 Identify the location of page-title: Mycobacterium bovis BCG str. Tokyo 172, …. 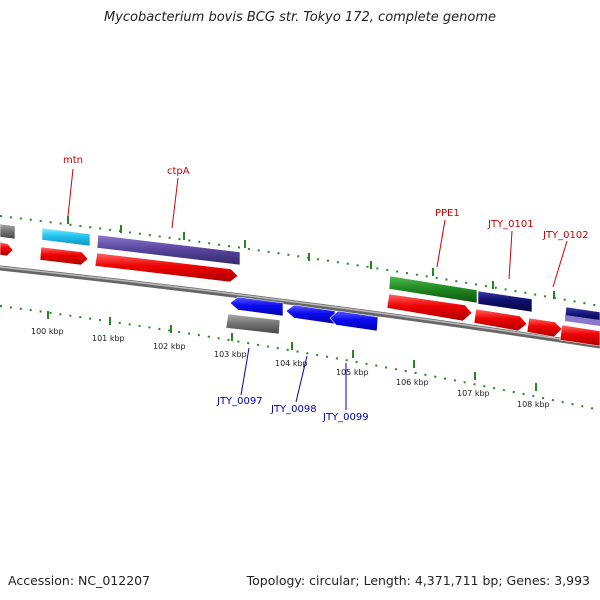
(300, 17).